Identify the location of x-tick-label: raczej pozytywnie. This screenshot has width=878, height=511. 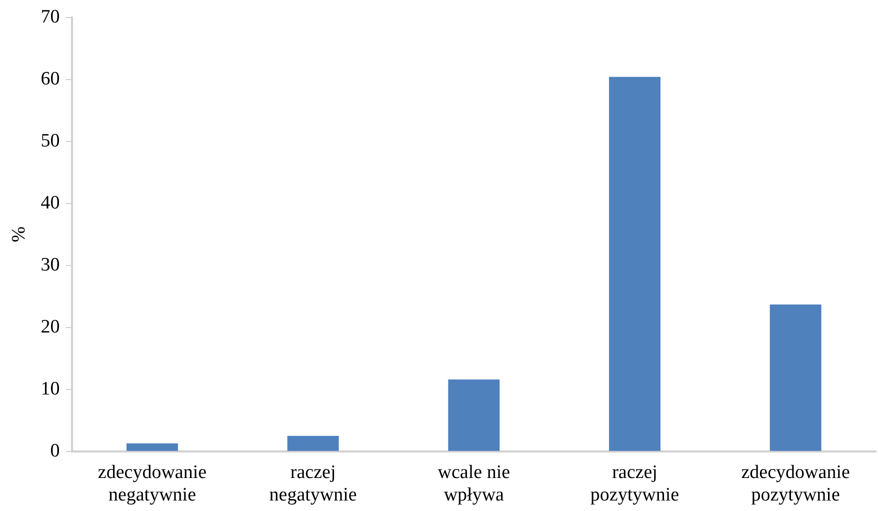
(635, 484).